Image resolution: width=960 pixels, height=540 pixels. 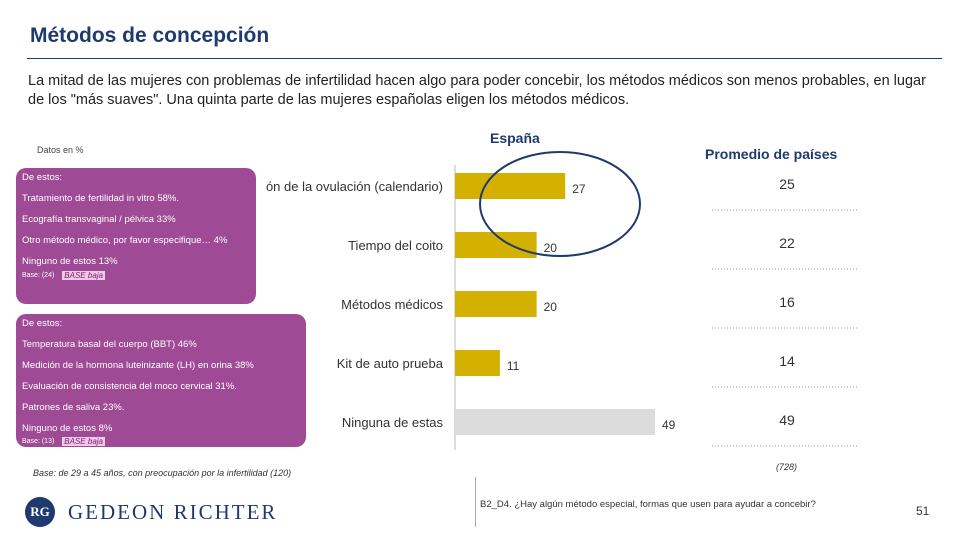 What do you see at coordinates (515, 138) in the screenshot?
I see `series-label-spain: España` at bounding box center [515, 138].